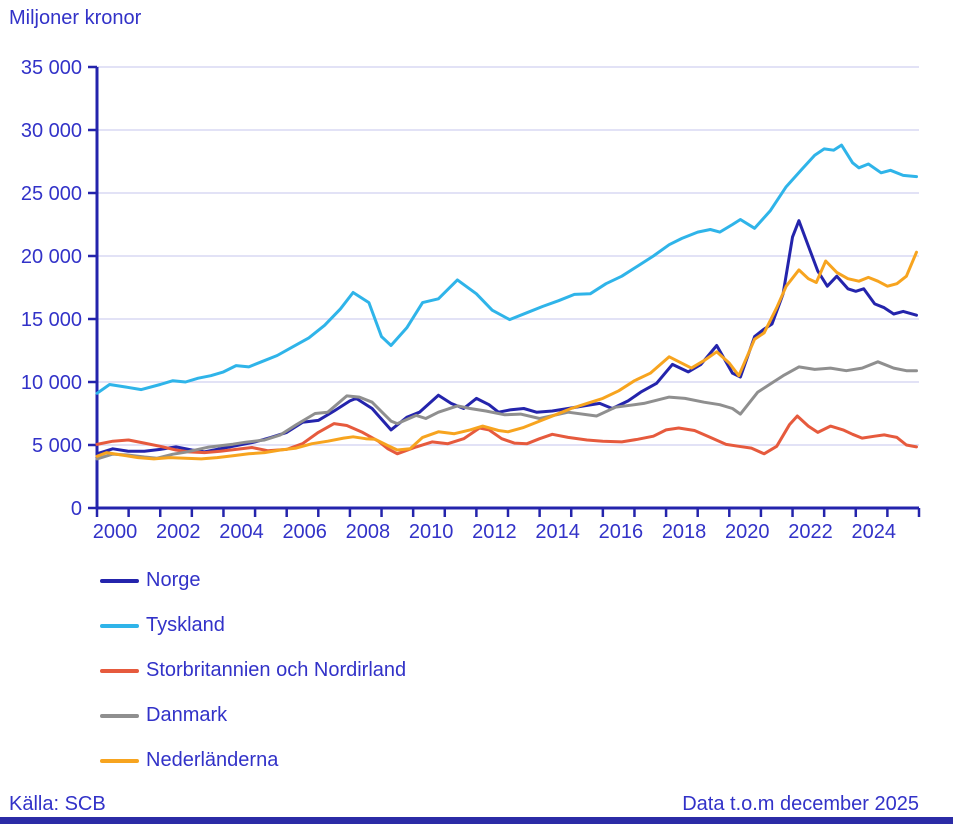  What do you see at coordinates (51, 320) in the screenshot?
I see `y-tick-label: 15 000` at bounding box center [51, 320].